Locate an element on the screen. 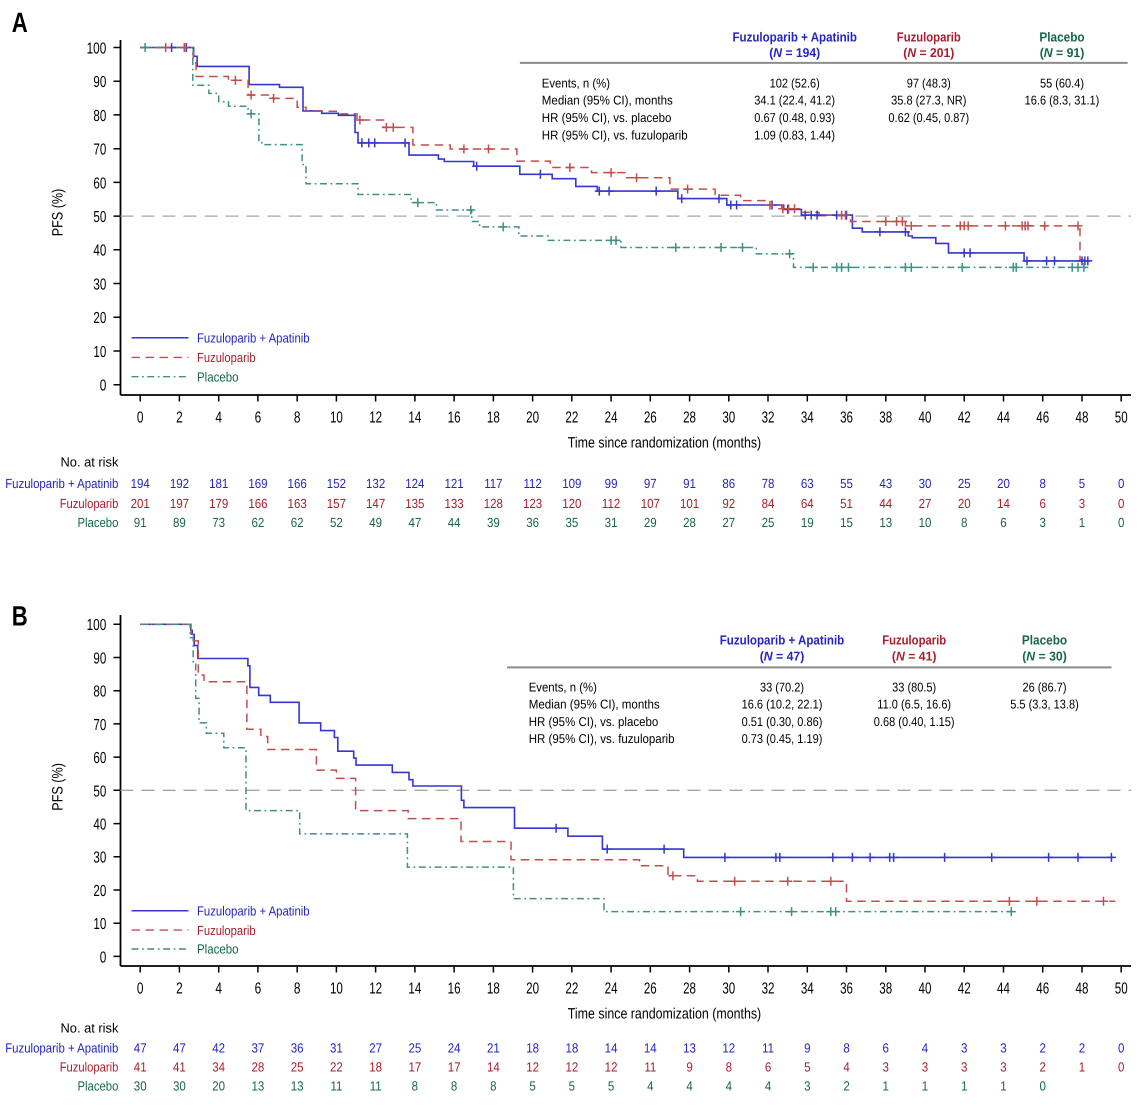 The image size is (1140, 1115). svg-text: (N = 194) is located at coordinates (794, 52).